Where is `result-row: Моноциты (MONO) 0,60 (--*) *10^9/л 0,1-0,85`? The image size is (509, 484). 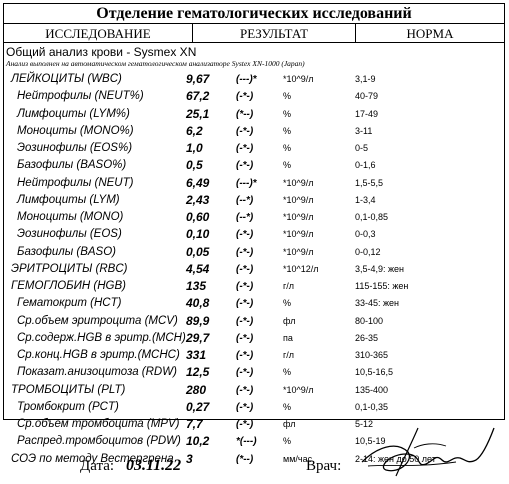
result-row: Моноциты (MONO) 0,60 (--*) *10^9/л 0,1-0,85 is located at coordinates (254, 216).